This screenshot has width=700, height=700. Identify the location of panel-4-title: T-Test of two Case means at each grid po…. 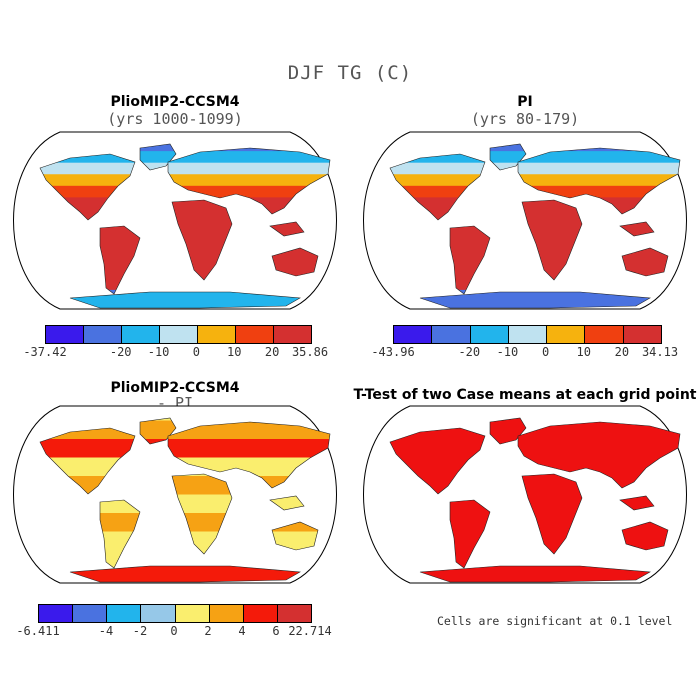
(525, 395).